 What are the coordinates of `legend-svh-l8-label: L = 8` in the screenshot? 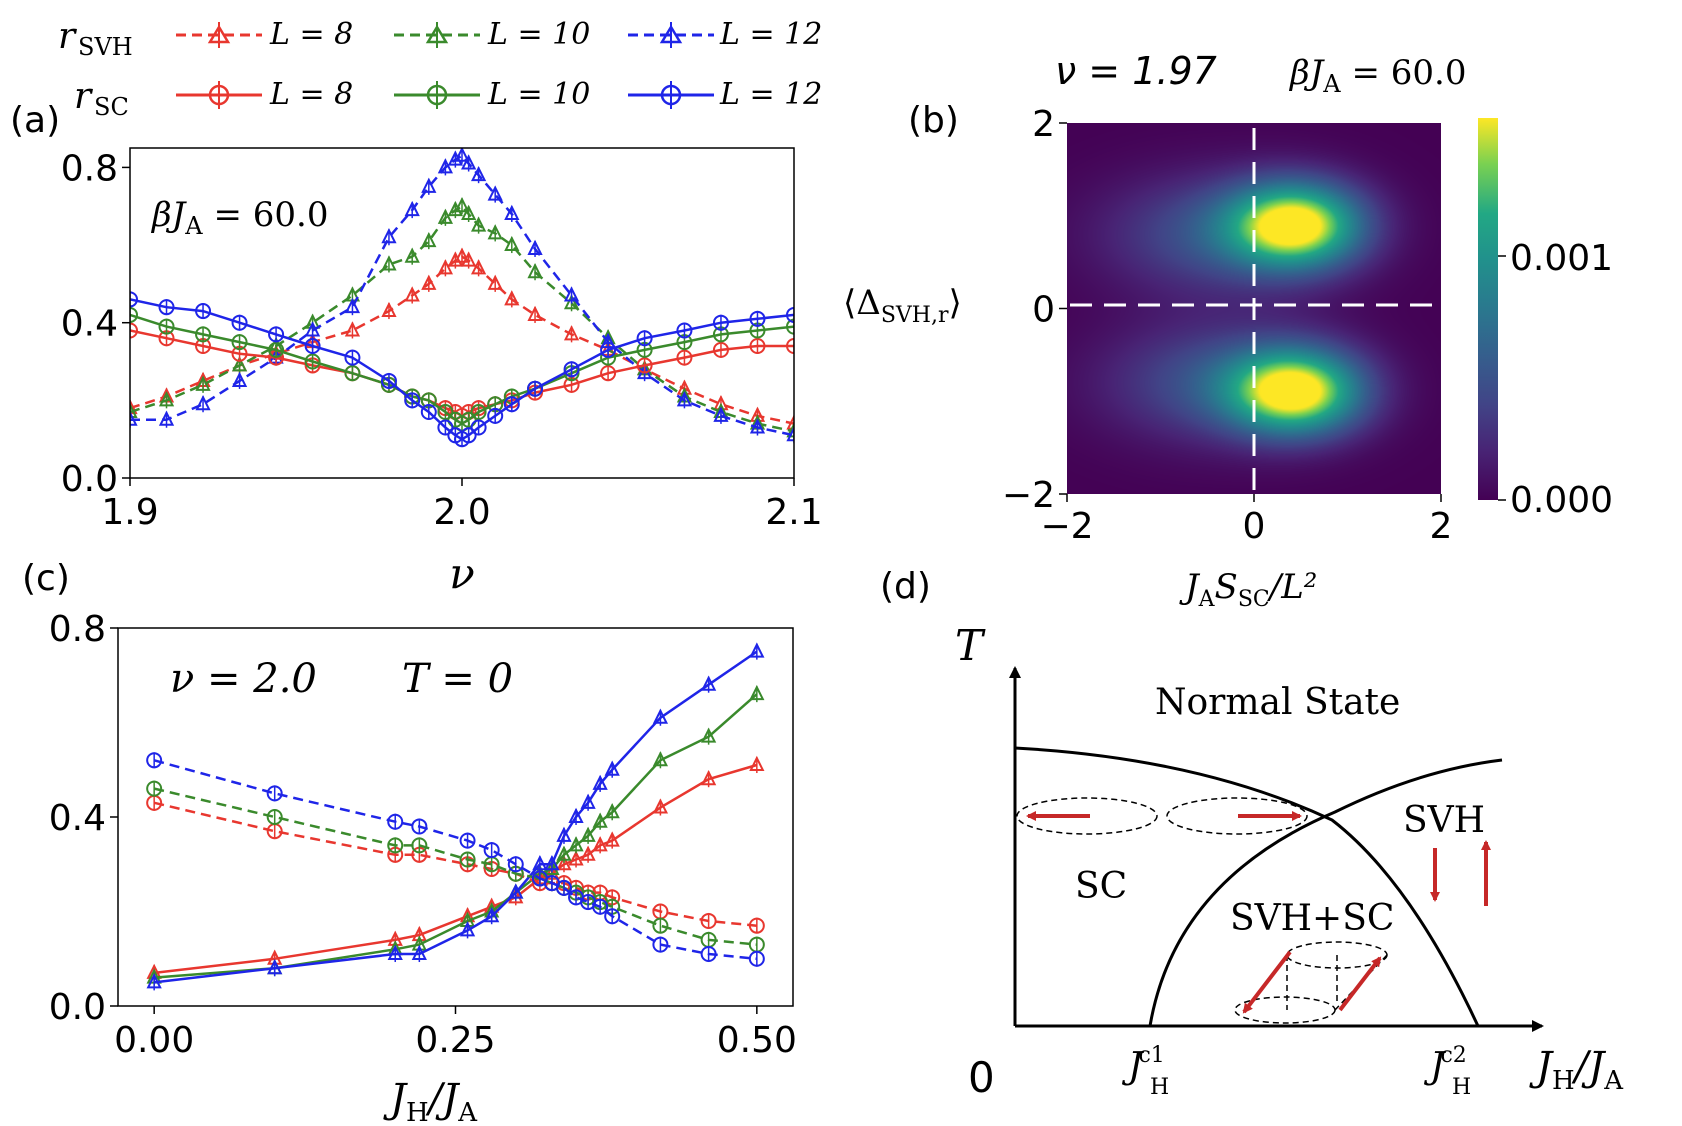 It's located at (311, 34).